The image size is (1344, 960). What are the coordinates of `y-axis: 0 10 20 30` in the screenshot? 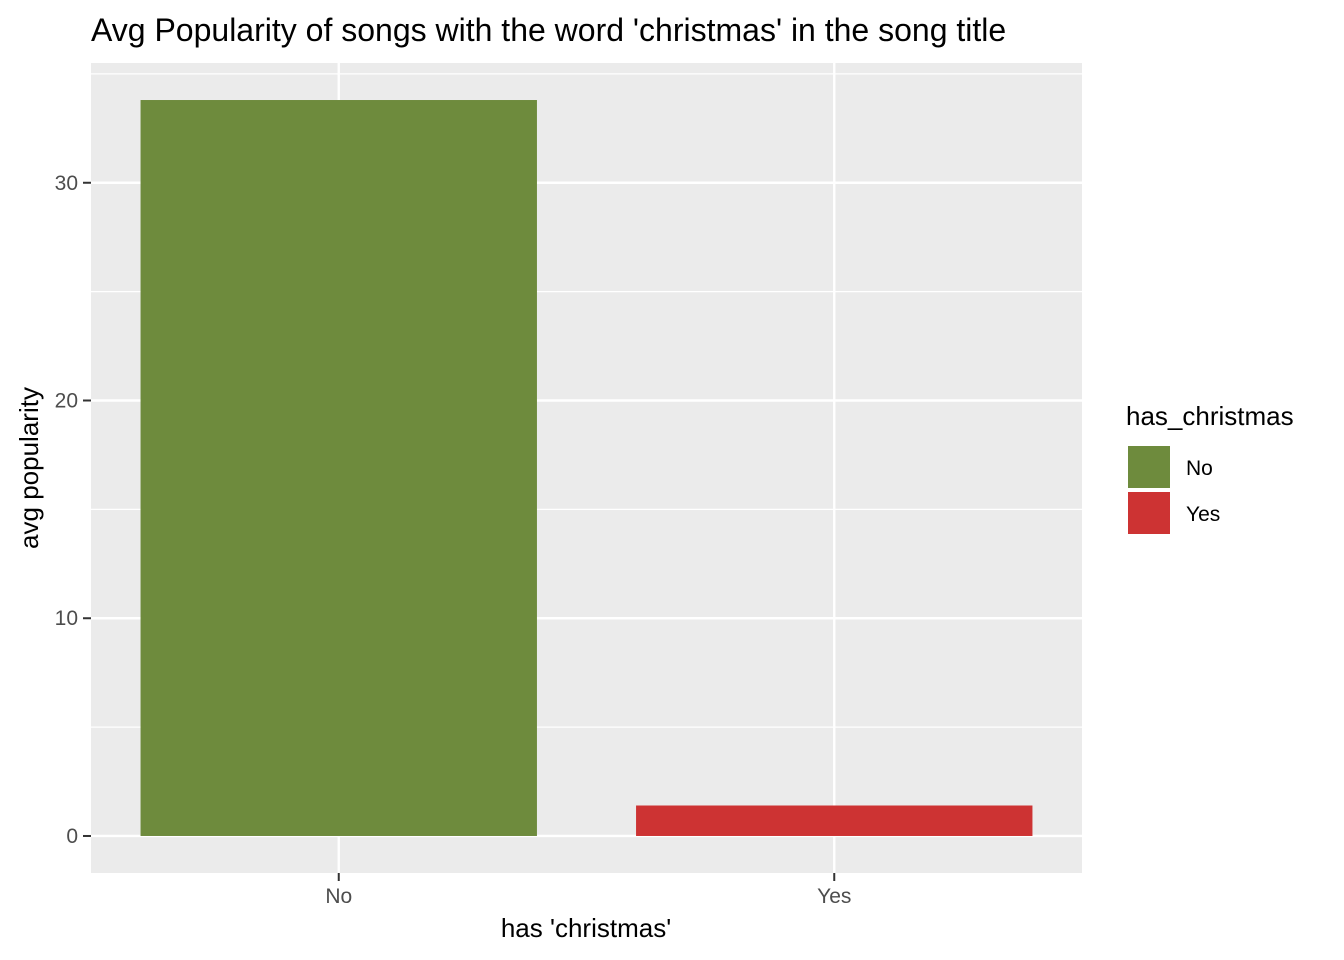 It's located at (73, 510).